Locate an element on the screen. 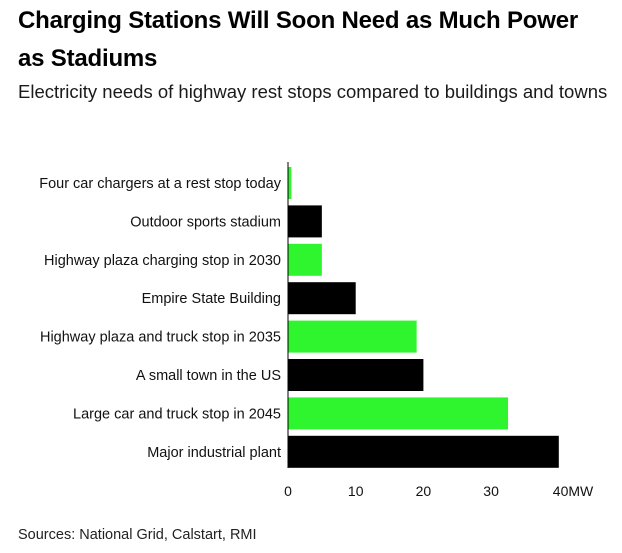 This screenshot has height=553, width=622. x-tick-labels: 0 10 20 30 40MW is located at coordinates (439, 491).